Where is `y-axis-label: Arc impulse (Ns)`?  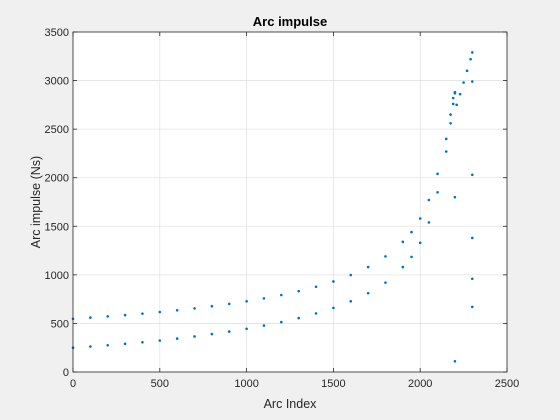
y-axis-label: Arc impulse (Ns) is located at coordinates (36, 202).